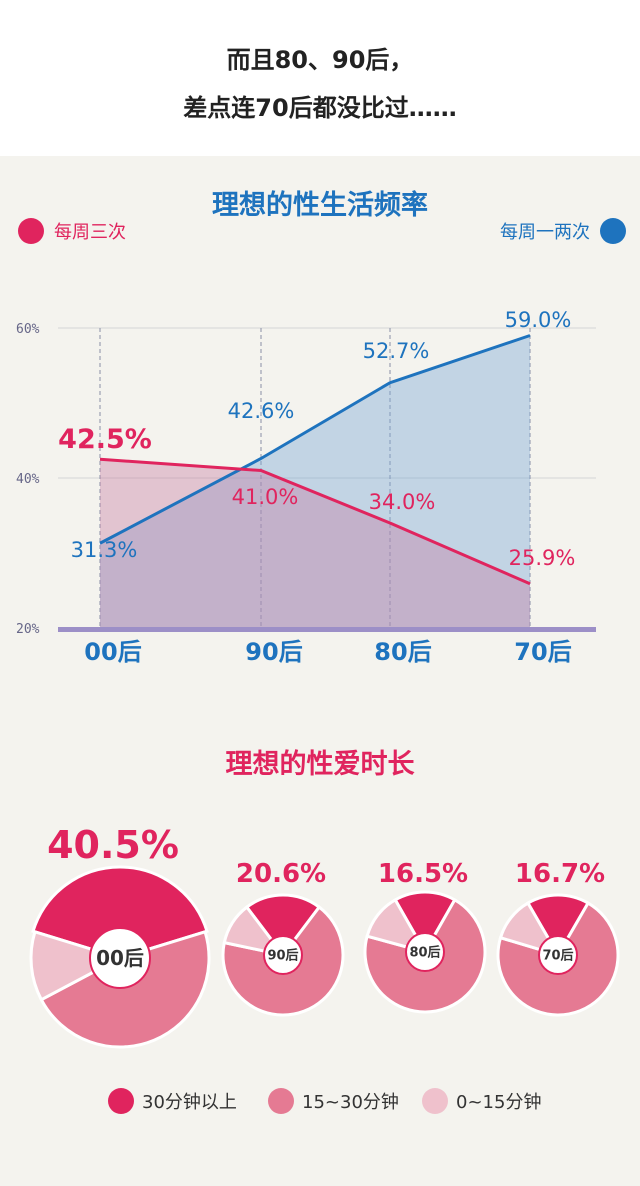 The width and height of the screenshot is (640, 1186). What do you see at coordinates (315, 439) in the screenshot?
I see `line-weekly-one-two` at bounding box center [315, 439].